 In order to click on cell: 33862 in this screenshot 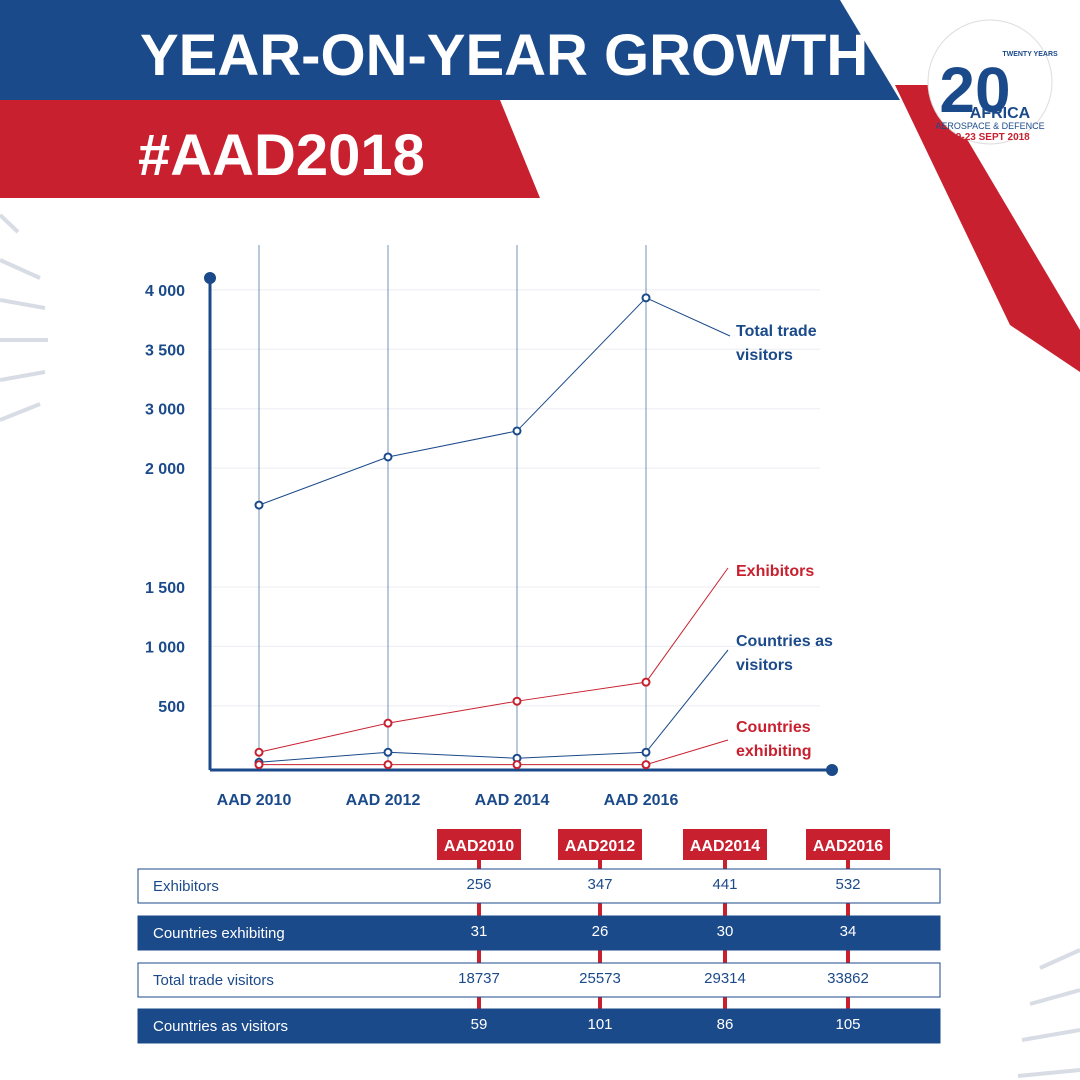, I will do `click(848, 978)`.